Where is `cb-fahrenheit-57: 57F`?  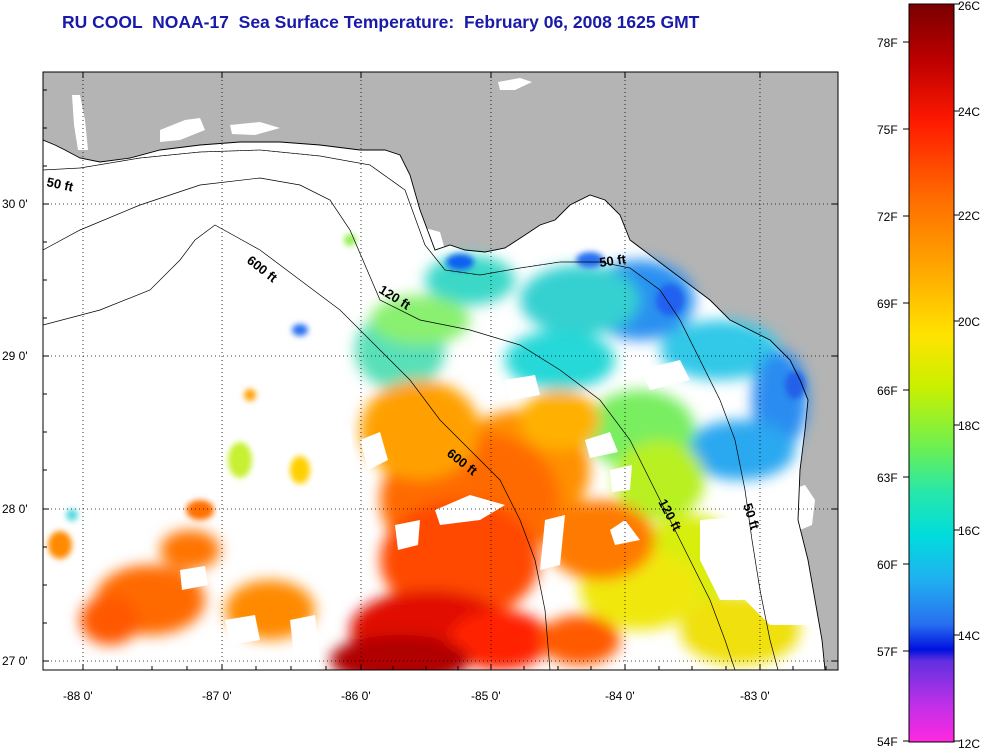
cb-fahrenheit-57: 57F is located at coordinates (887, 652).